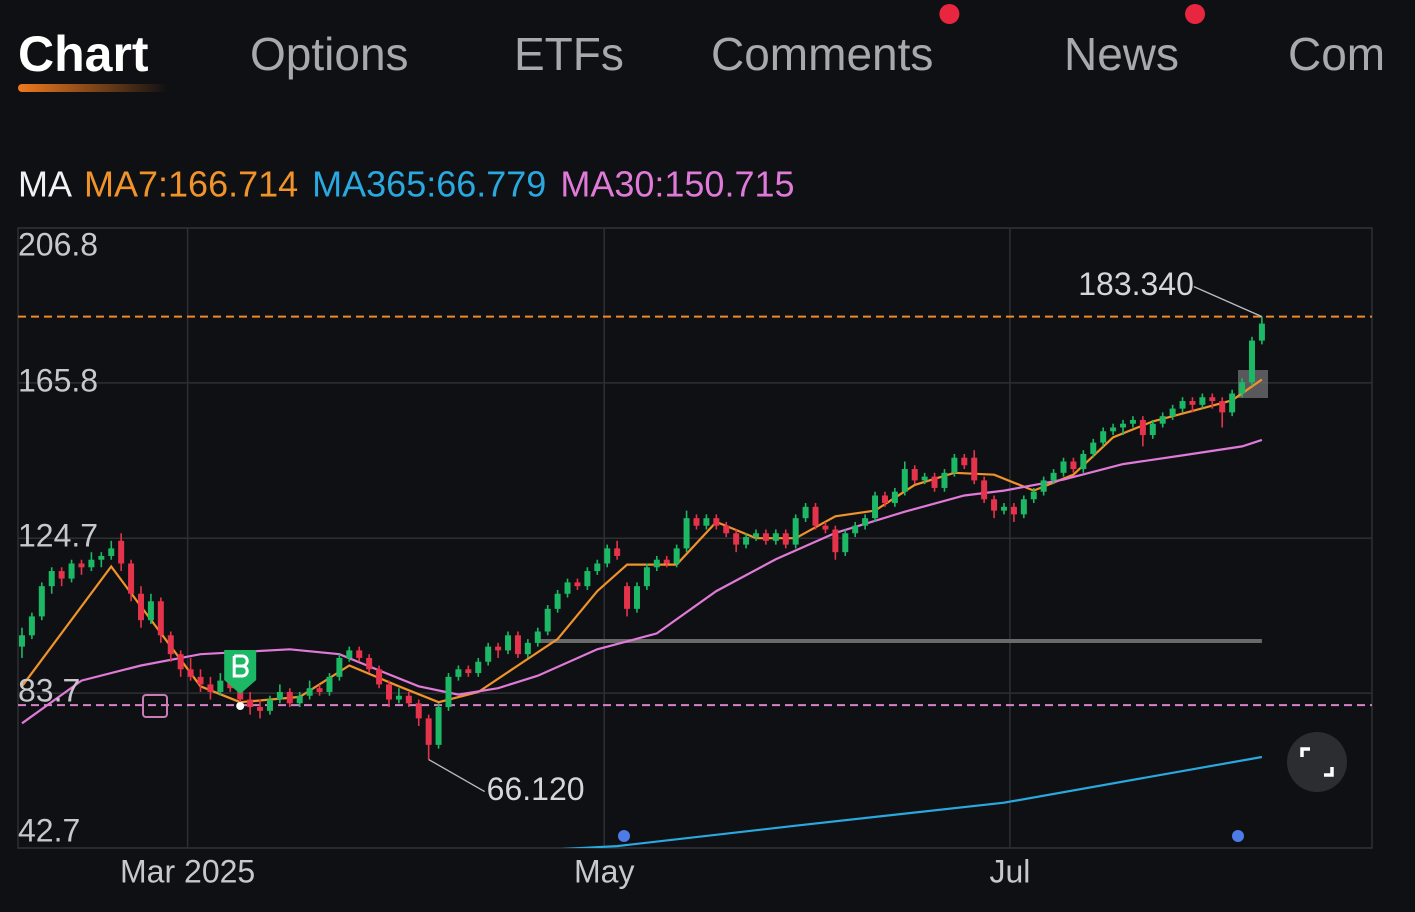  What do you see at coordinates (429, 184) in the screenshot?
I see `legend-entry: MA365:66.779` at bounding box center [429, 184].